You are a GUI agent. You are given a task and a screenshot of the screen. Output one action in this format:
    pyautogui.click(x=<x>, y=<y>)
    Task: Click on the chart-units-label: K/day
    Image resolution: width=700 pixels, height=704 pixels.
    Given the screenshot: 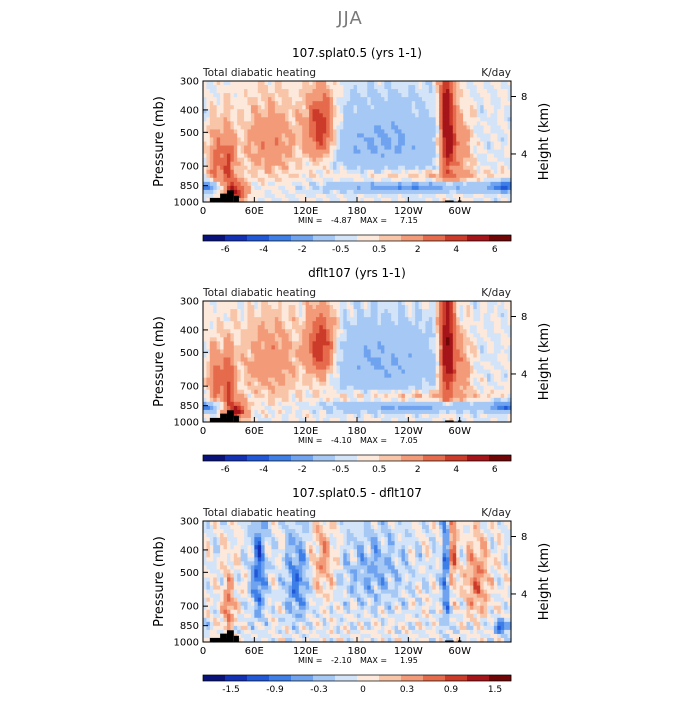 What is the action you would take?
    pyautogui.click(x=496, y=293)
    